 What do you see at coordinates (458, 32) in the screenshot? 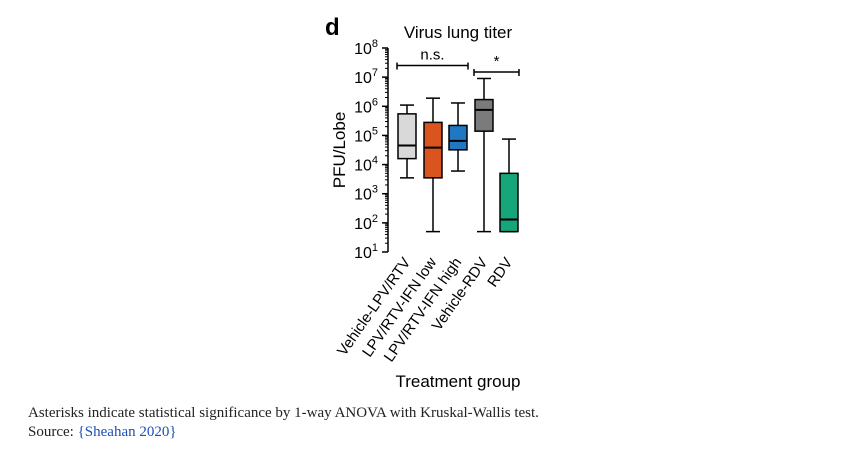
I see `chart-title: Virus lung titer` at bounding box center [458, 32].